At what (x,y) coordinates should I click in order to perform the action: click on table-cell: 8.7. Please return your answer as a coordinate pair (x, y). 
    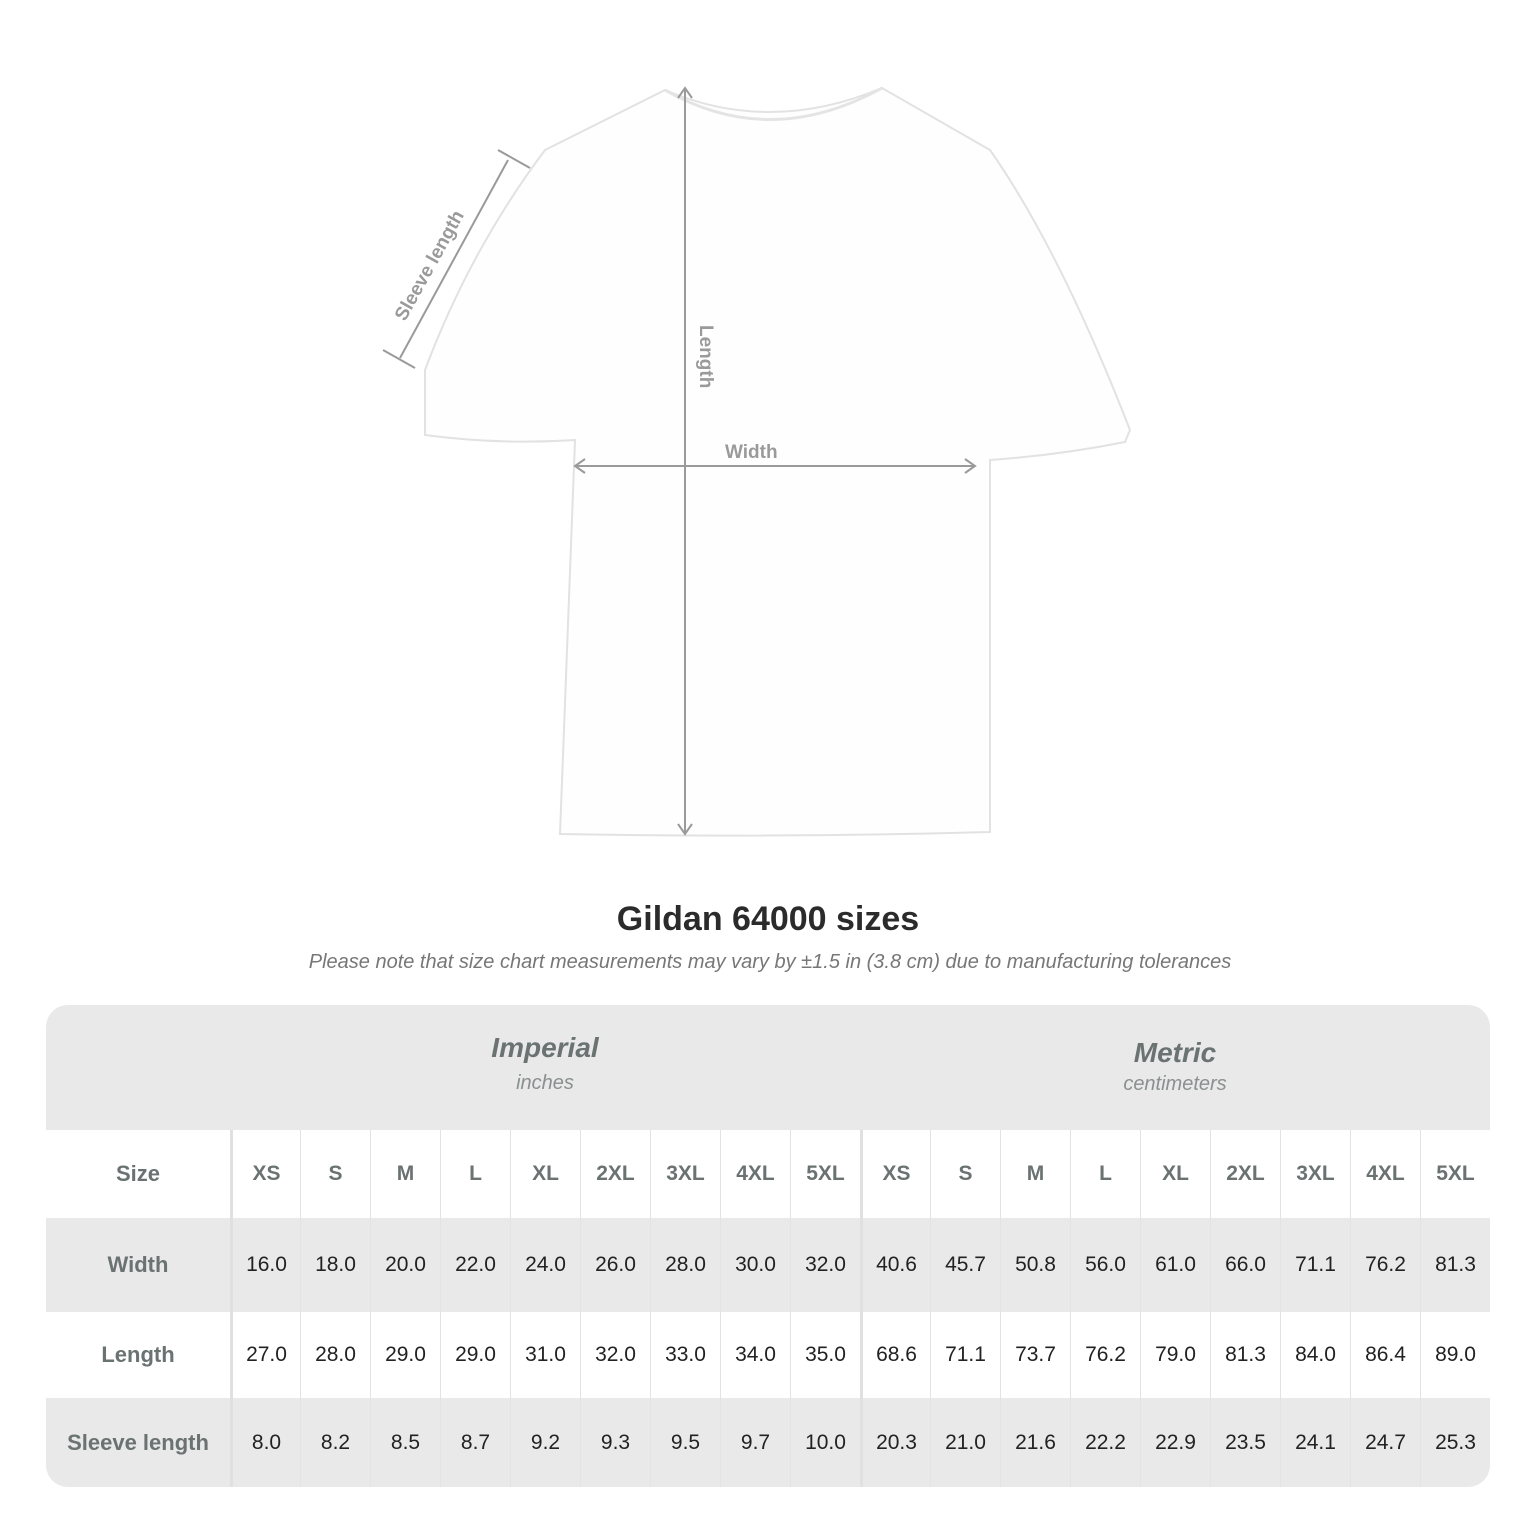
    Looking at the image, I should click on (475, 1442).